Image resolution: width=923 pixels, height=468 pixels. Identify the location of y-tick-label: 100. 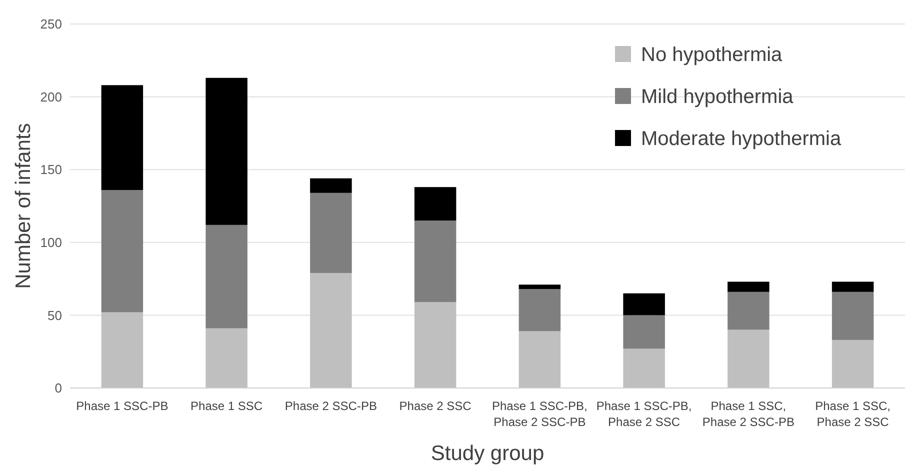
(51, 242).